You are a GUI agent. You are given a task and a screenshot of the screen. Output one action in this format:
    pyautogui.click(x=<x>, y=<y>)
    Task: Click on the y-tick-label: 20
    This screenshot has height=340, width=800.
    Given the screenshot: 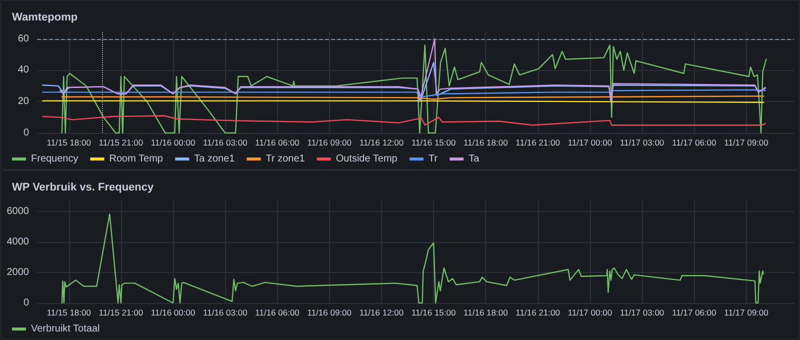 What is the action you would take?
    pyautogui.click(x=24, y=102)
    